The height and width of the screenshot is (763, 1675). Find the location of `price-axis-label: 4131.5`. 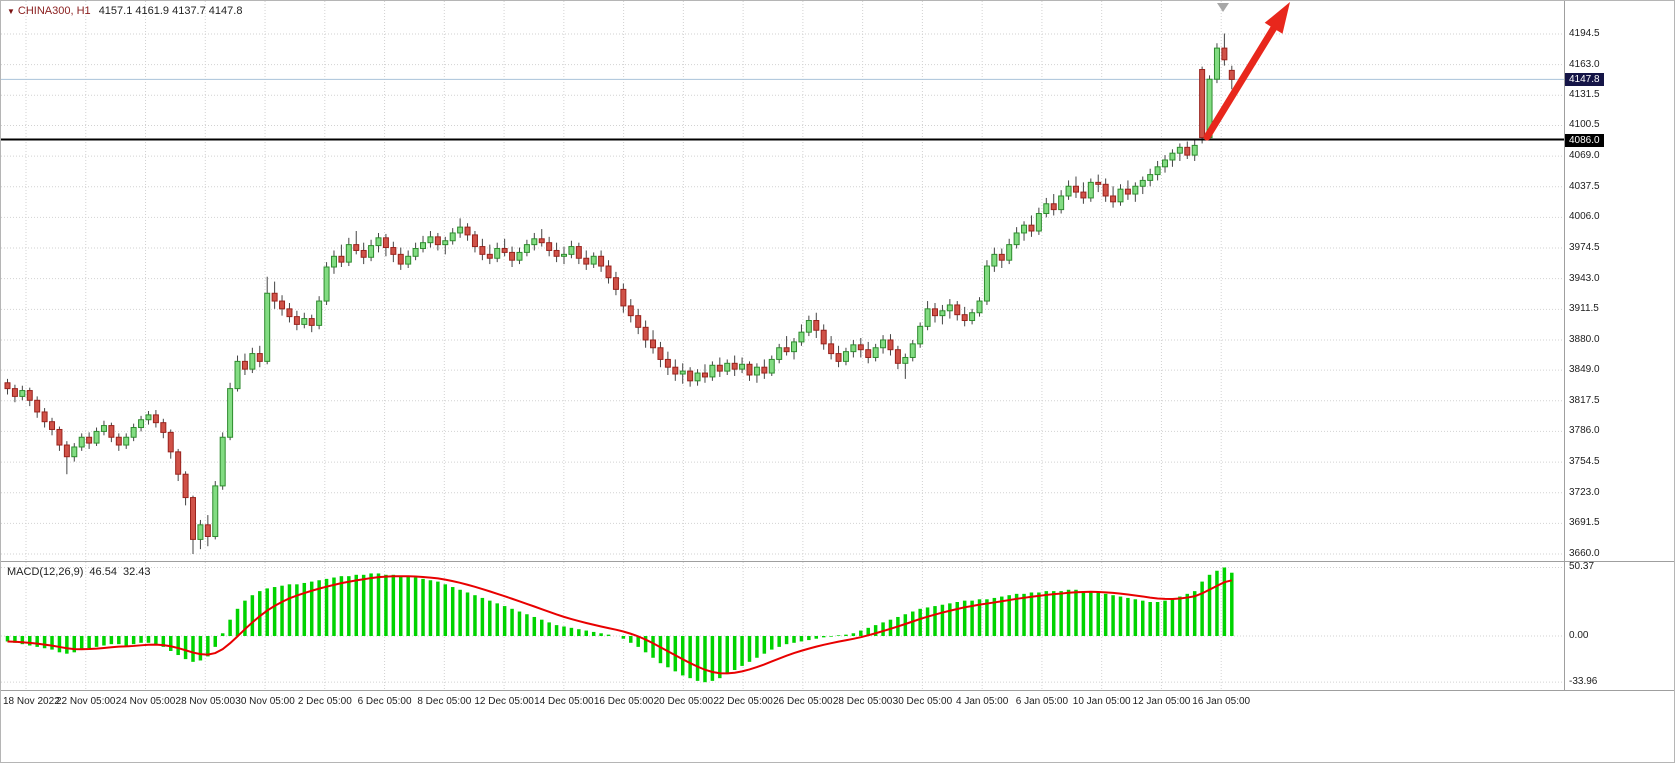

price-axis-label: 4131.5 is located at coordinates (1584, 95).